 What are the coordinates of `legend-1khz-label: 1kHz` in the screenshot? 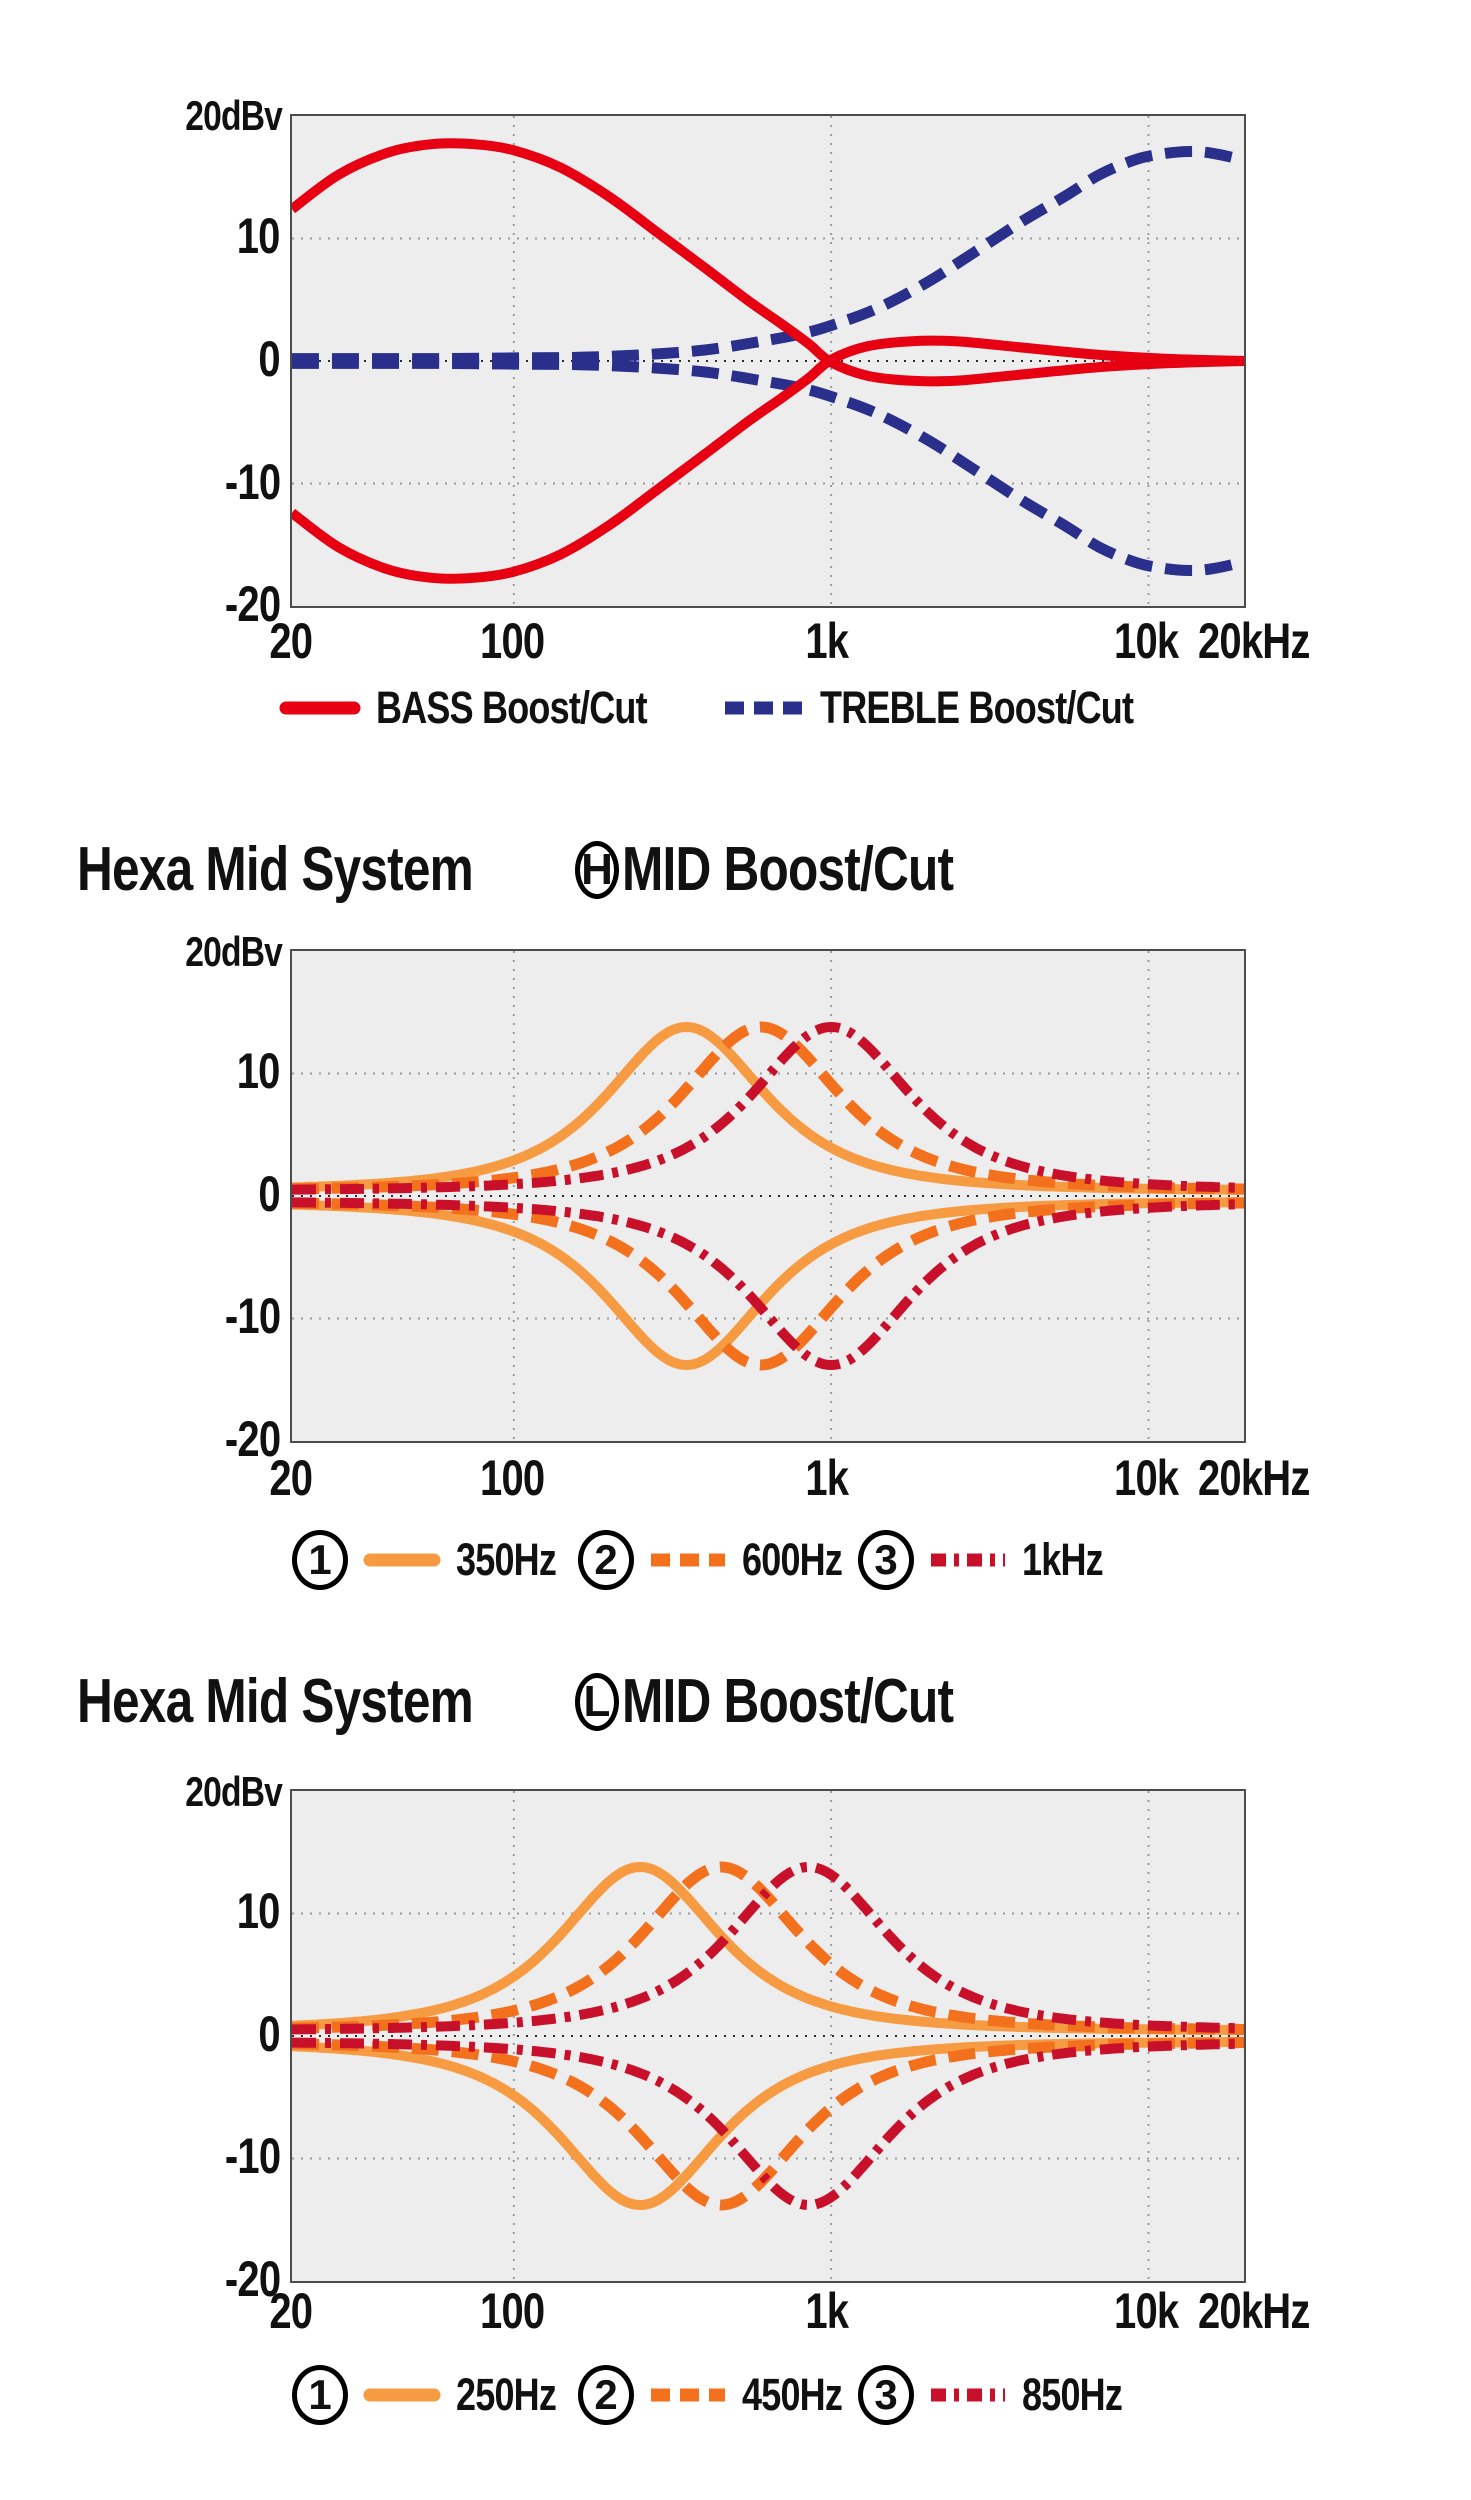 It's located at (1063, 1559).